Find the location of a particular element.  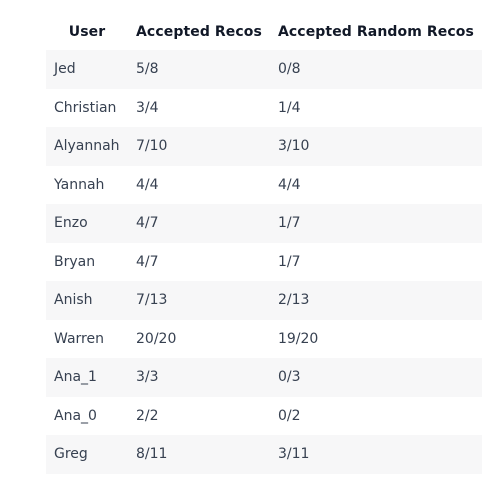

column-header-accepted-recos: Accepted Recos is located at coordinates (199, 32).